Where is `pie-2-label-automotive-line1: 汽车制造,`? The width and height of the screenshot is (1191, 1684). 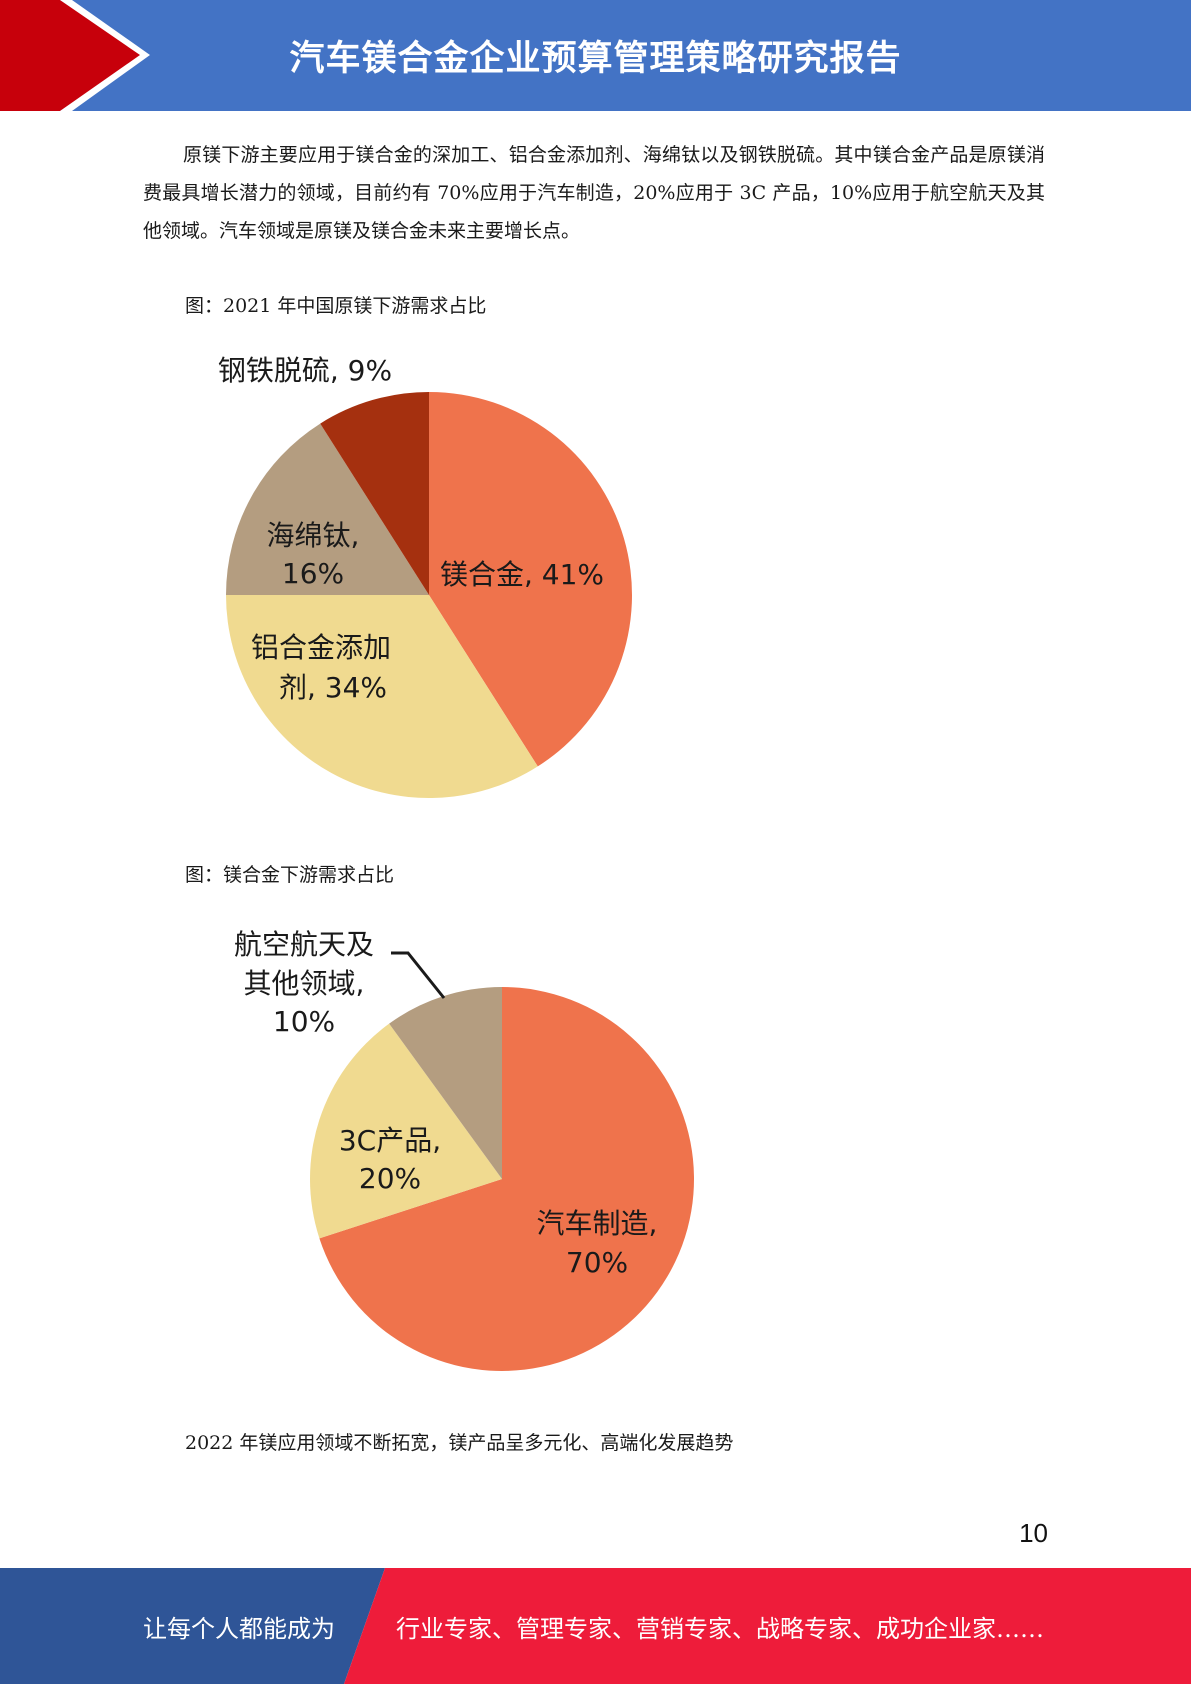 pie-2-label-automotive-line1: 汽车制造, is located at coordinates (597, 1223).